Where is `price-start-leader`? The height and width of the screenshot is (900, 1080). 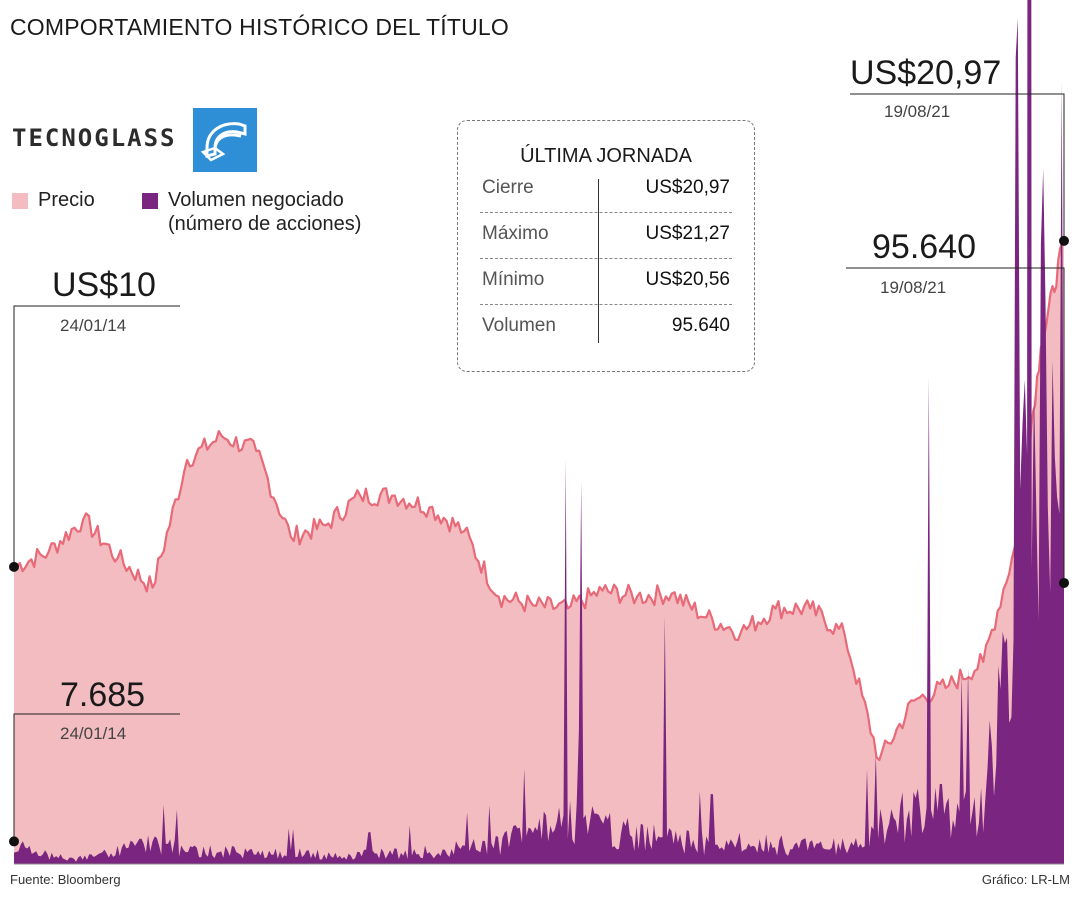
price-start-leader is located at coordinates (96, 436).